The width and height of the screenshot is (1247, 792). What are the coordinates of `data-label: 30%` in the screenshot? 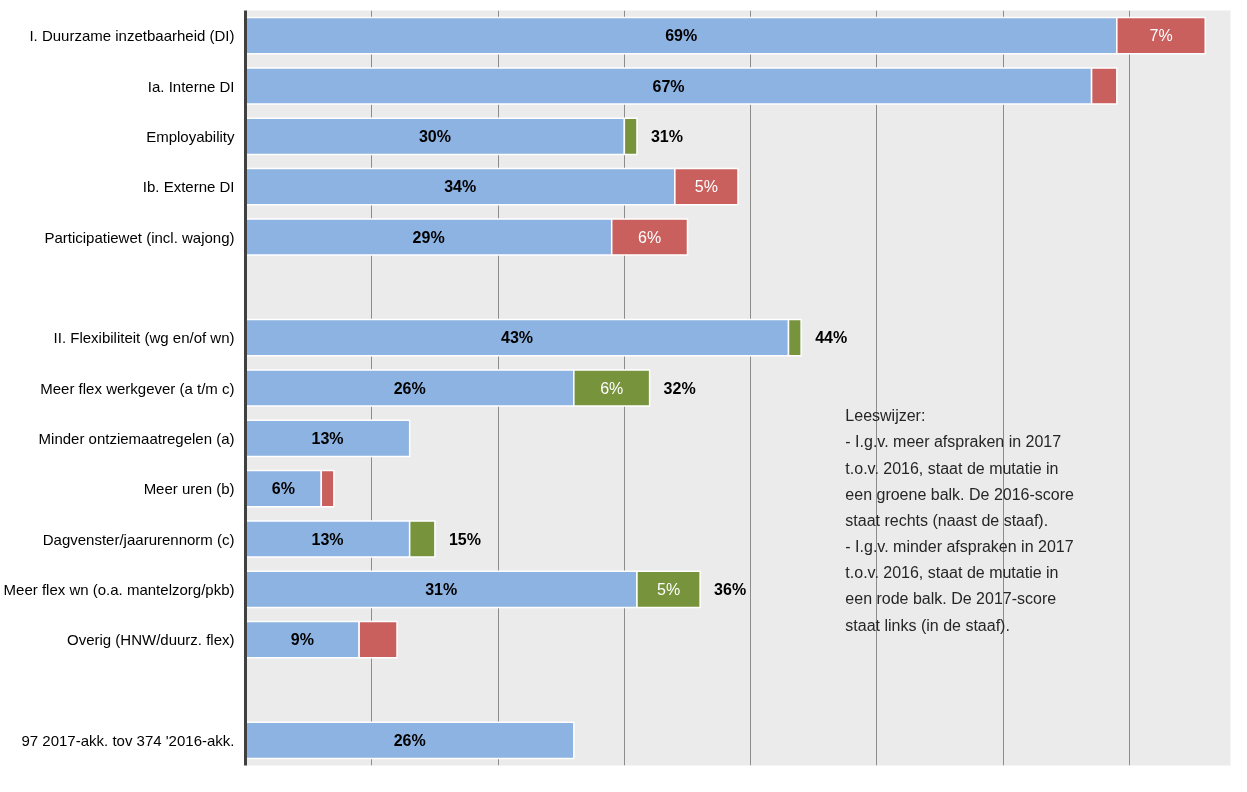 It's located at (434, 136).